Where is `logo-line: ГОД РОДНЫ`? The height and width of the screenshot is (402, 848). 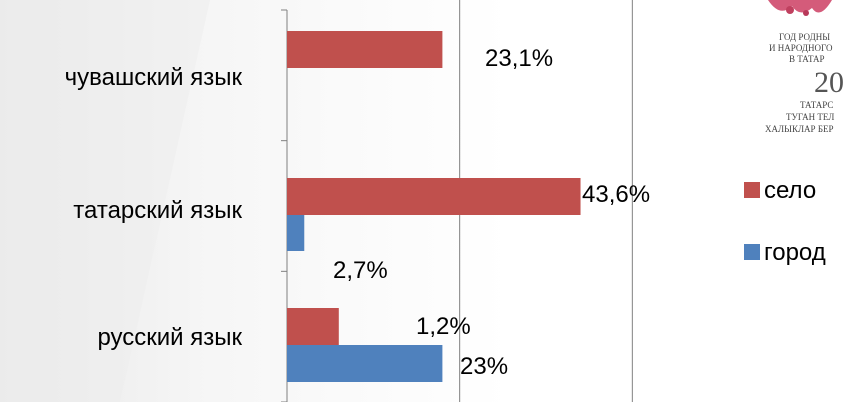
logo-line: ГОД РОДНЫ is located at coordinates (804, 37).